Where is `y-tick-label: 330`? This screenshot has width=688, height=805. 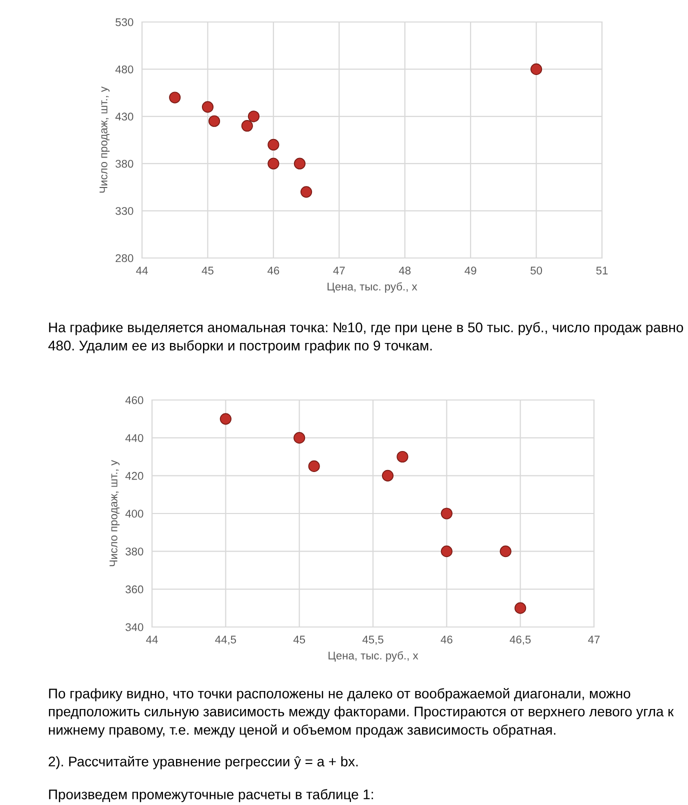
y-tick-label: 330 is located at coordinates (125, 211).